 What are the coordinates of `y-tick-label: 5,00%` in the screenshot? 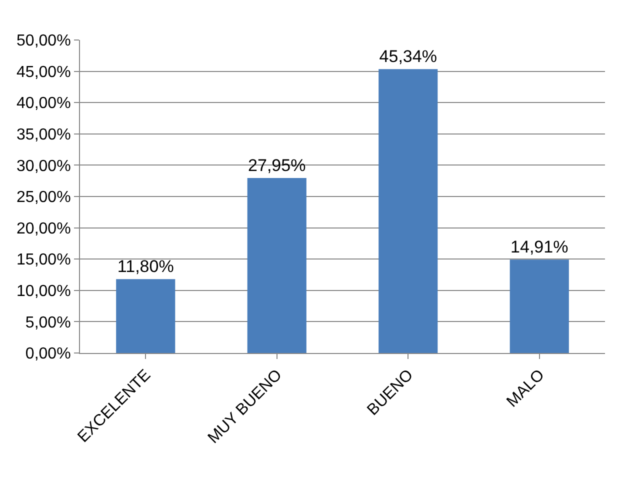 It's located at (48, 323).